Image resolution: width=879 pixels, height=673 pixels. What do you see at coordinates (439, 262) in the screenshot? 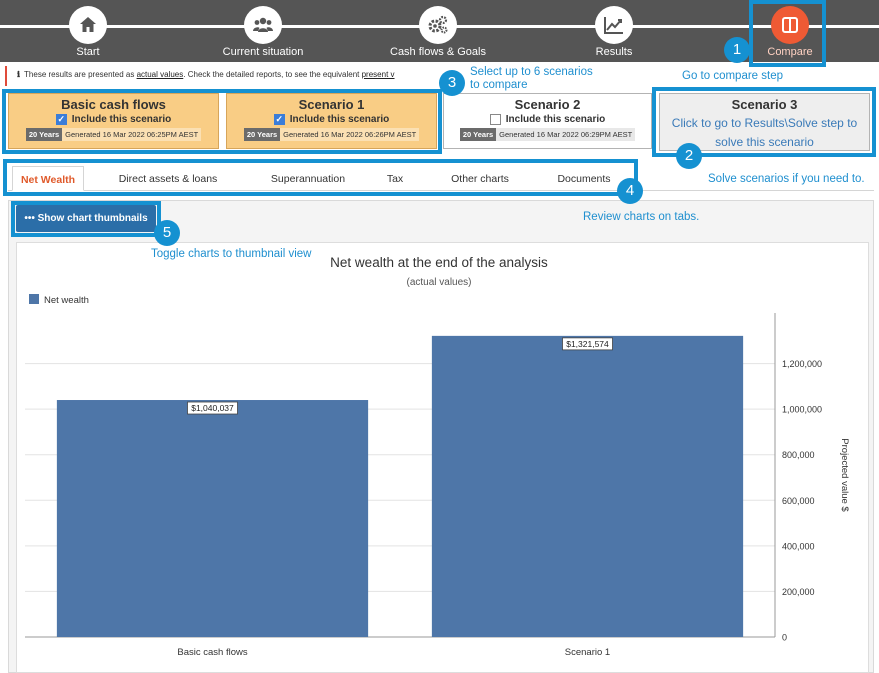
I see `chart-title: Net wealth at the end of the analysis` at bounding box center [439, 262].